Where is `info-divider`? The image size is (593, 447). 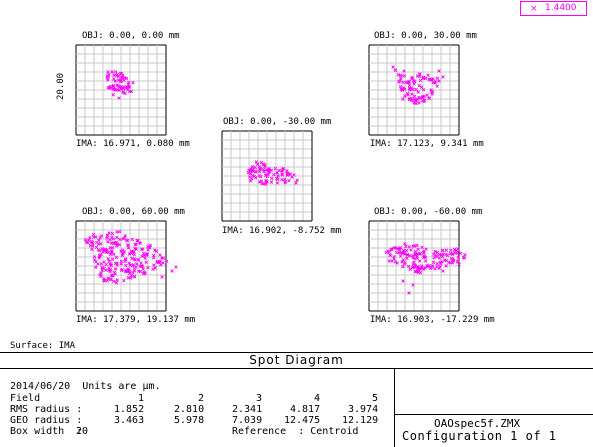
info-divider is located at coordinates (394, 407).